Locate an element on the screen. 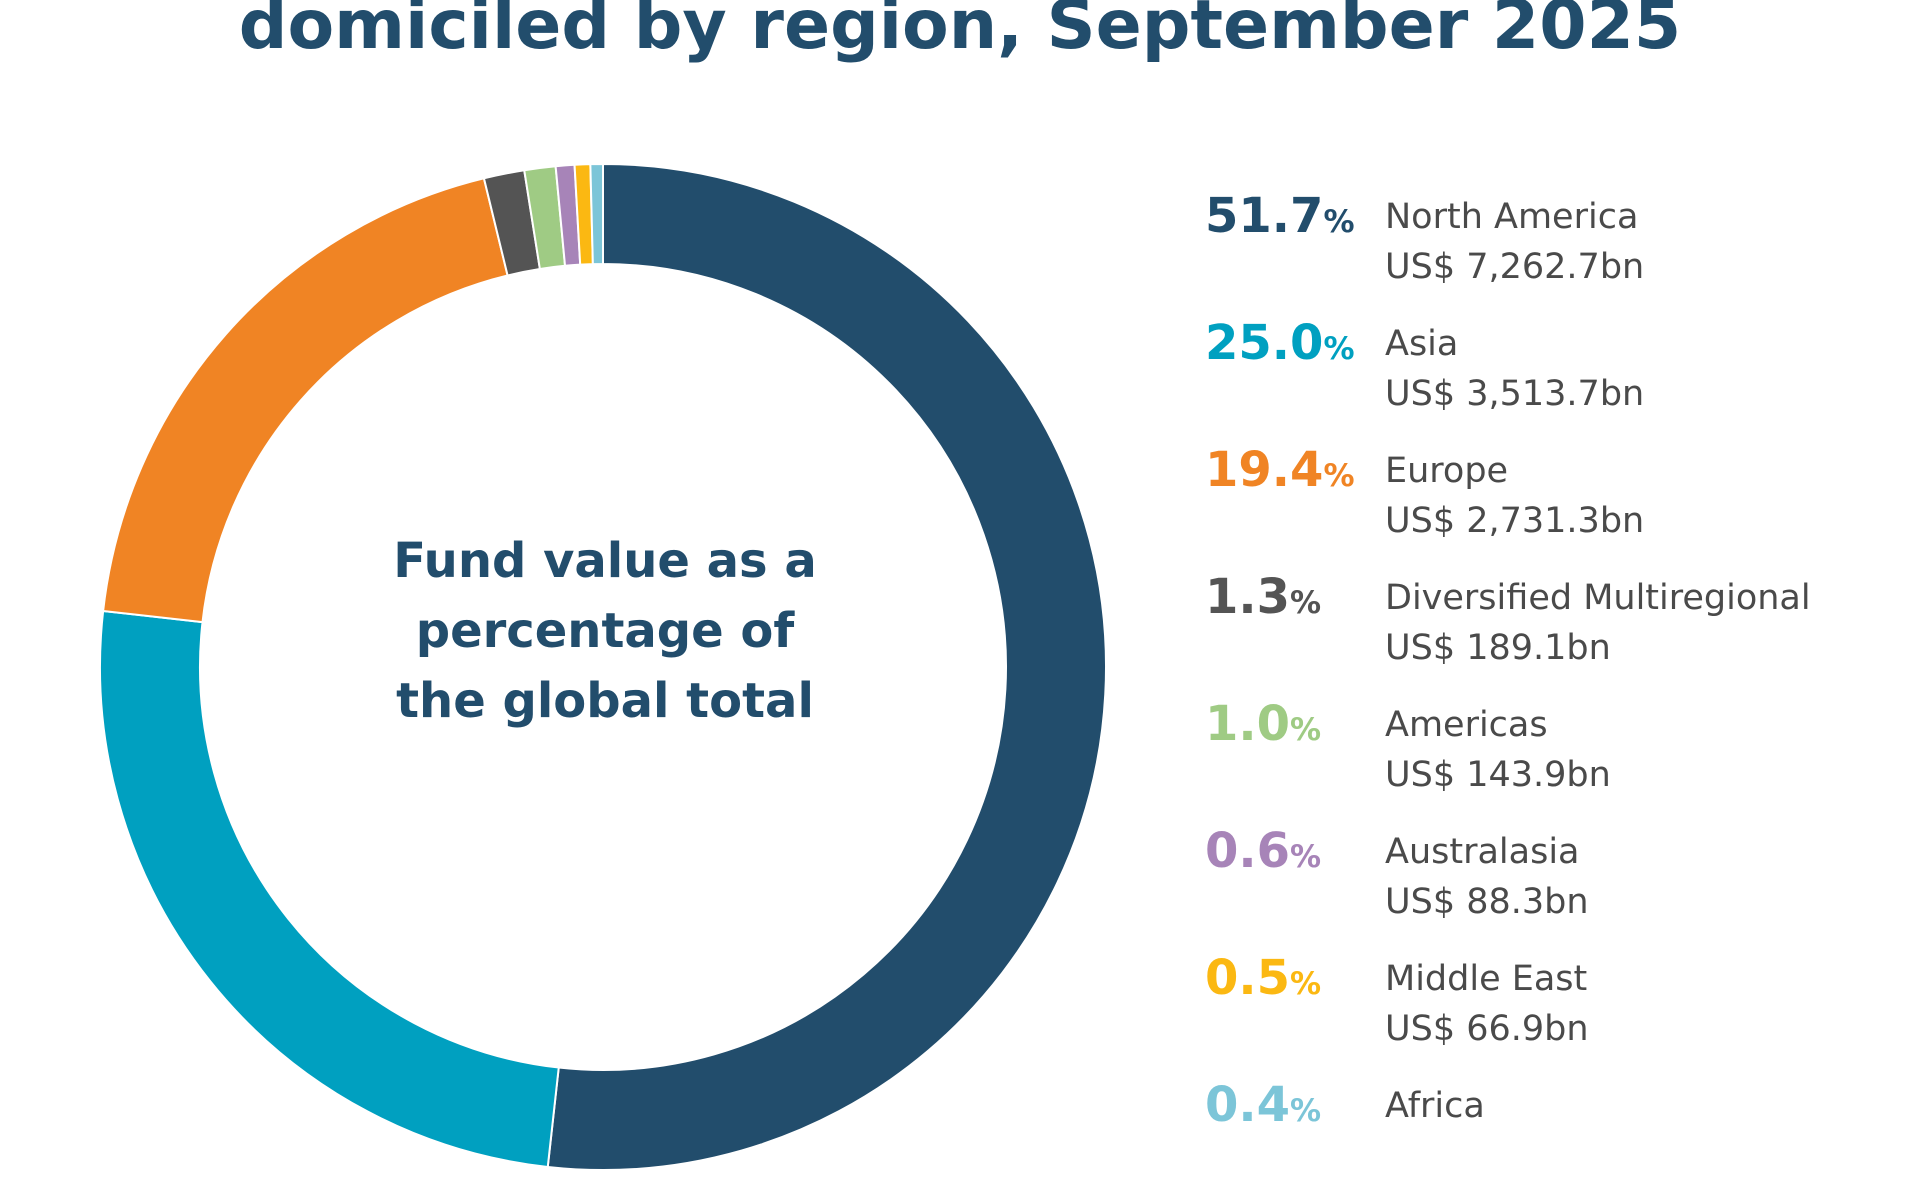 The width and height of the screenshot is (1920, 1204). legend-region-value: US$ 143.9bn is located at coordinates (1498, 775).